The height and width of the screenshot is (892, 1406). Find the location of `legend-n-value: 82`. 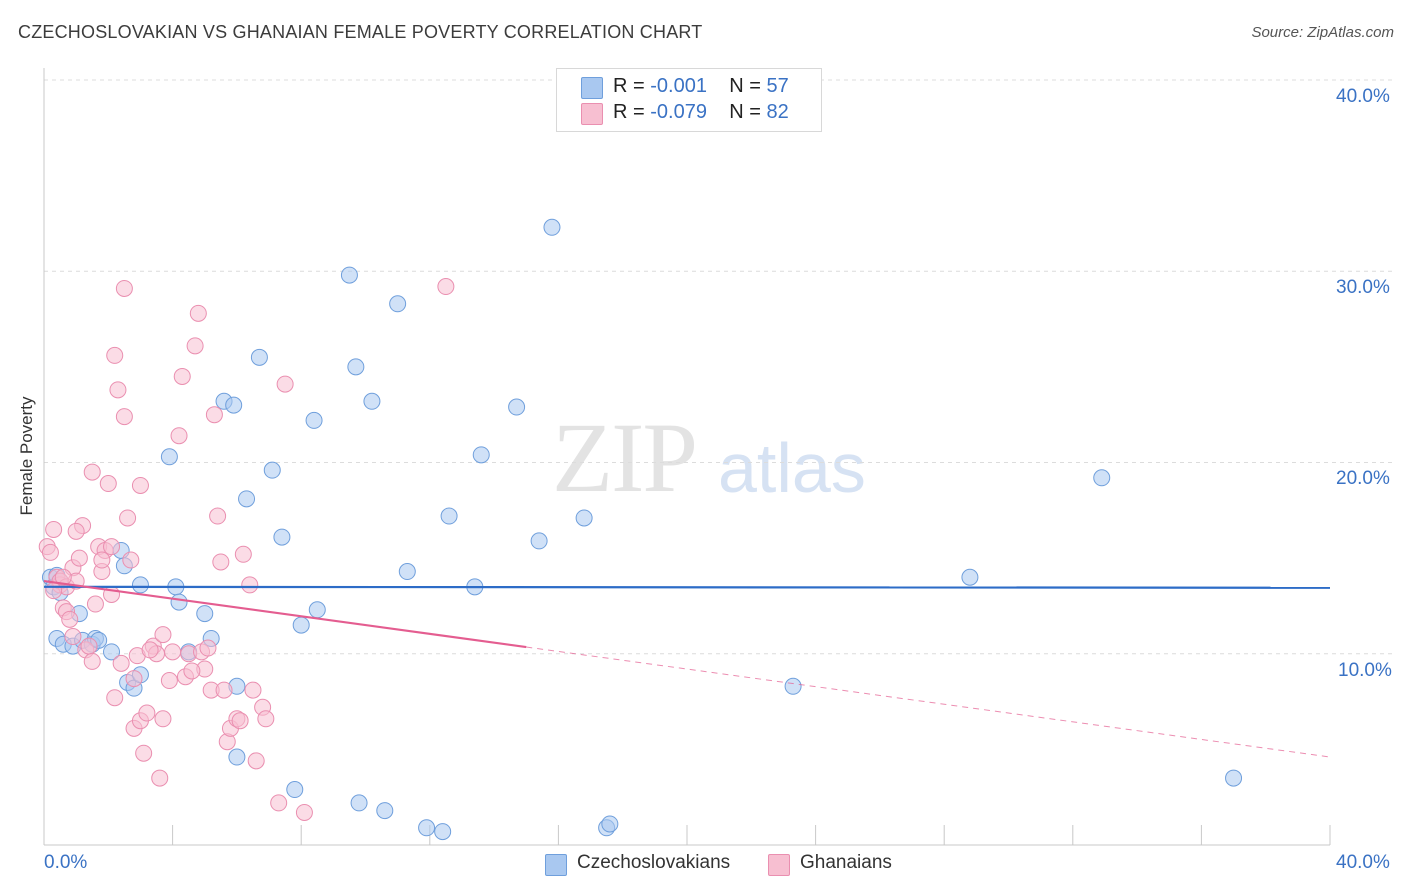

legend-n-value: 82 is located at coordinates (777, 112).